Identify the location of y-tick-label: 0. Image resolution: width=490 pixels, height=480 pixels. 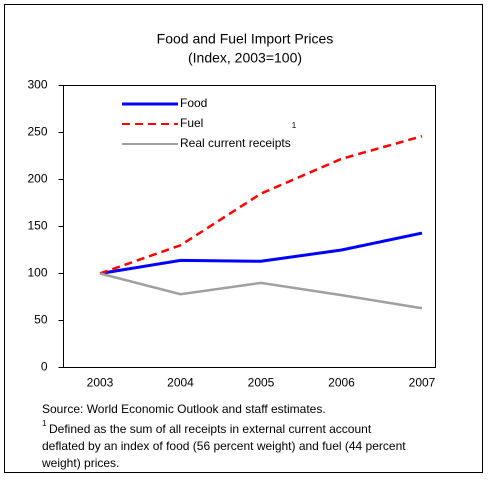
(44, 367).